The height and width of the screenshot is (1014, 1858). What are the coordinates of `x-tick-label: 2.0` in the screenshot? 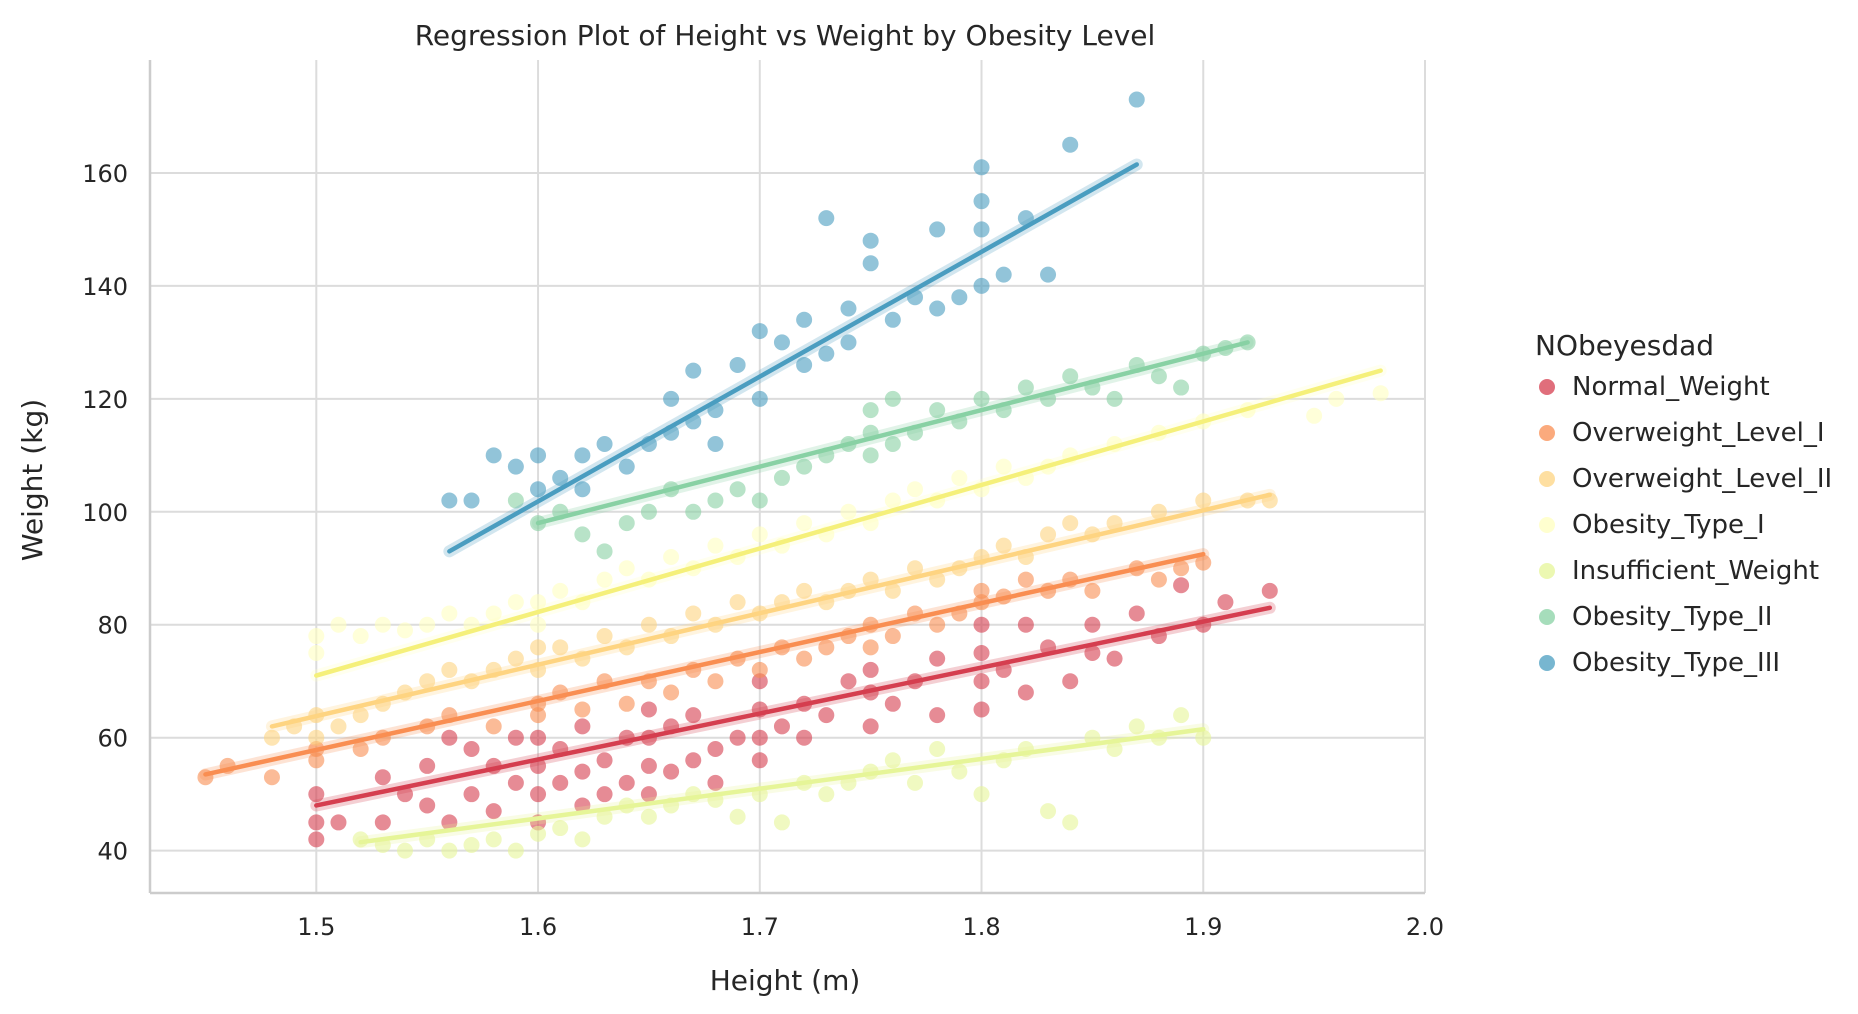 It's located at (1425, 927).